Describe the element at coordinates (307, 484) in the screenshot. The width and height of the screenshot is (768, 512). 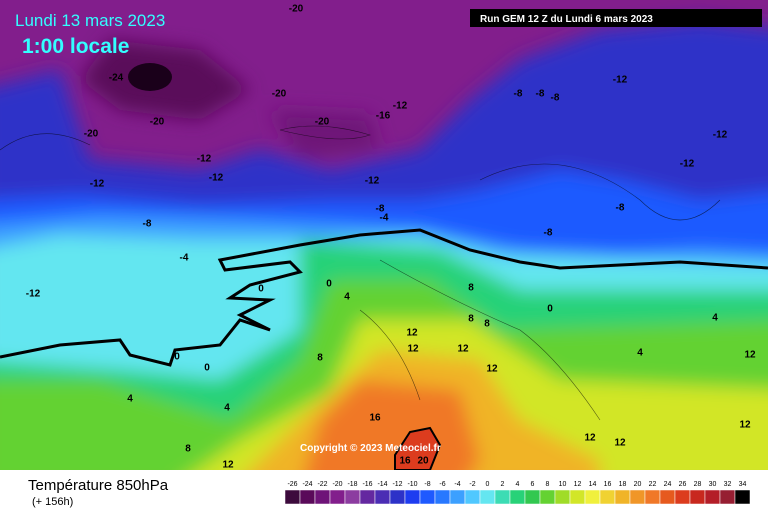
I see `legend-label: -24` at that location.